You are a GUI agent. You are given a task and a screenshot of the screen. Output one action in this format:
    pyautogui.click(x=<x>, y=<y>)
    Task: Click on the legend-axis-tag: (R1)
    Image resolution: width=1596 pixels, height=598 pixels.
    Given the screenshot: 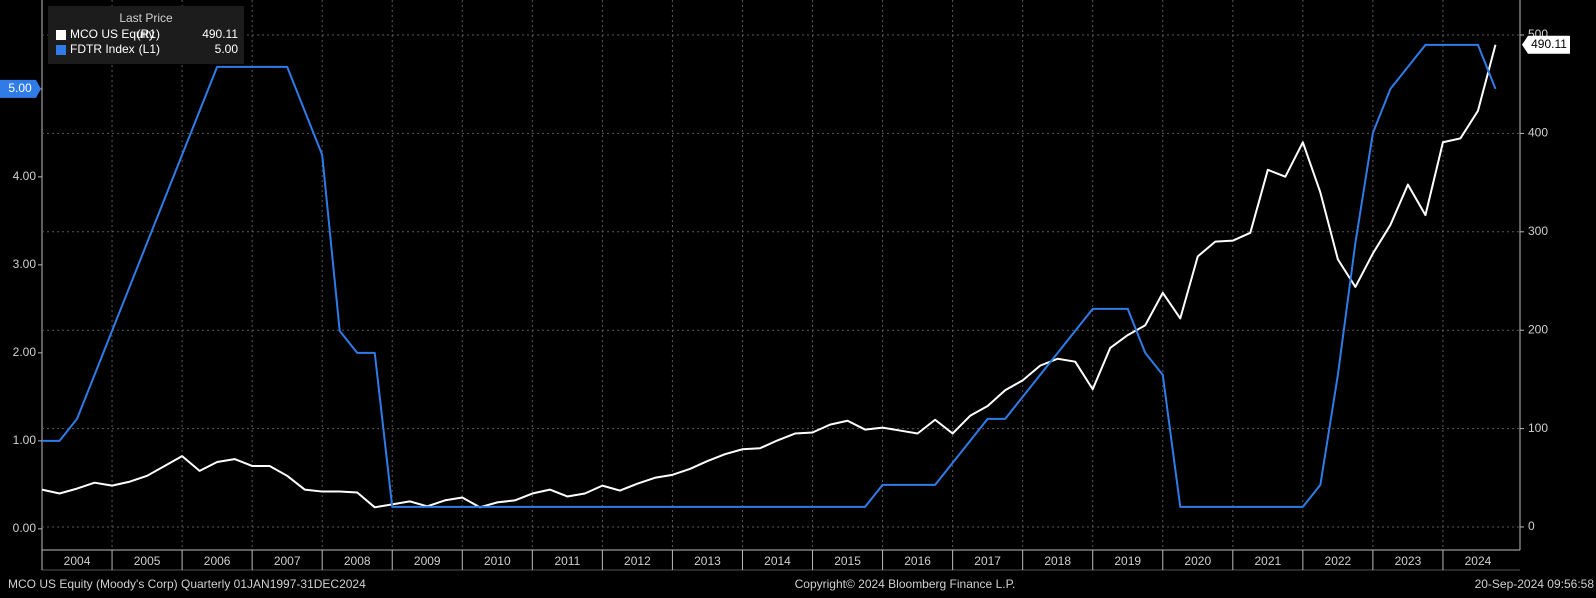 What is the action you would take?
    pyautogui.click(x=148, y=34)
    